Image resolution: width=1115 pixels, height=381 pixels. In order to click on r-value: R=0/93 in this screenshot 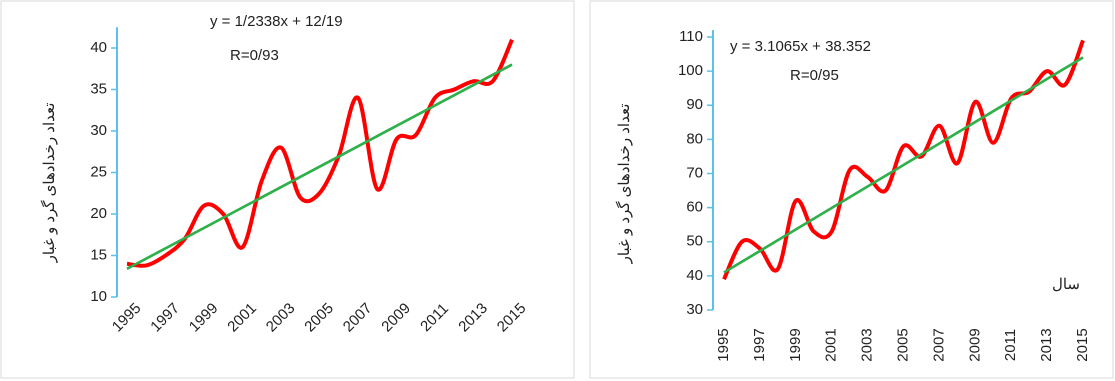, I will do `click(254, 55)`.